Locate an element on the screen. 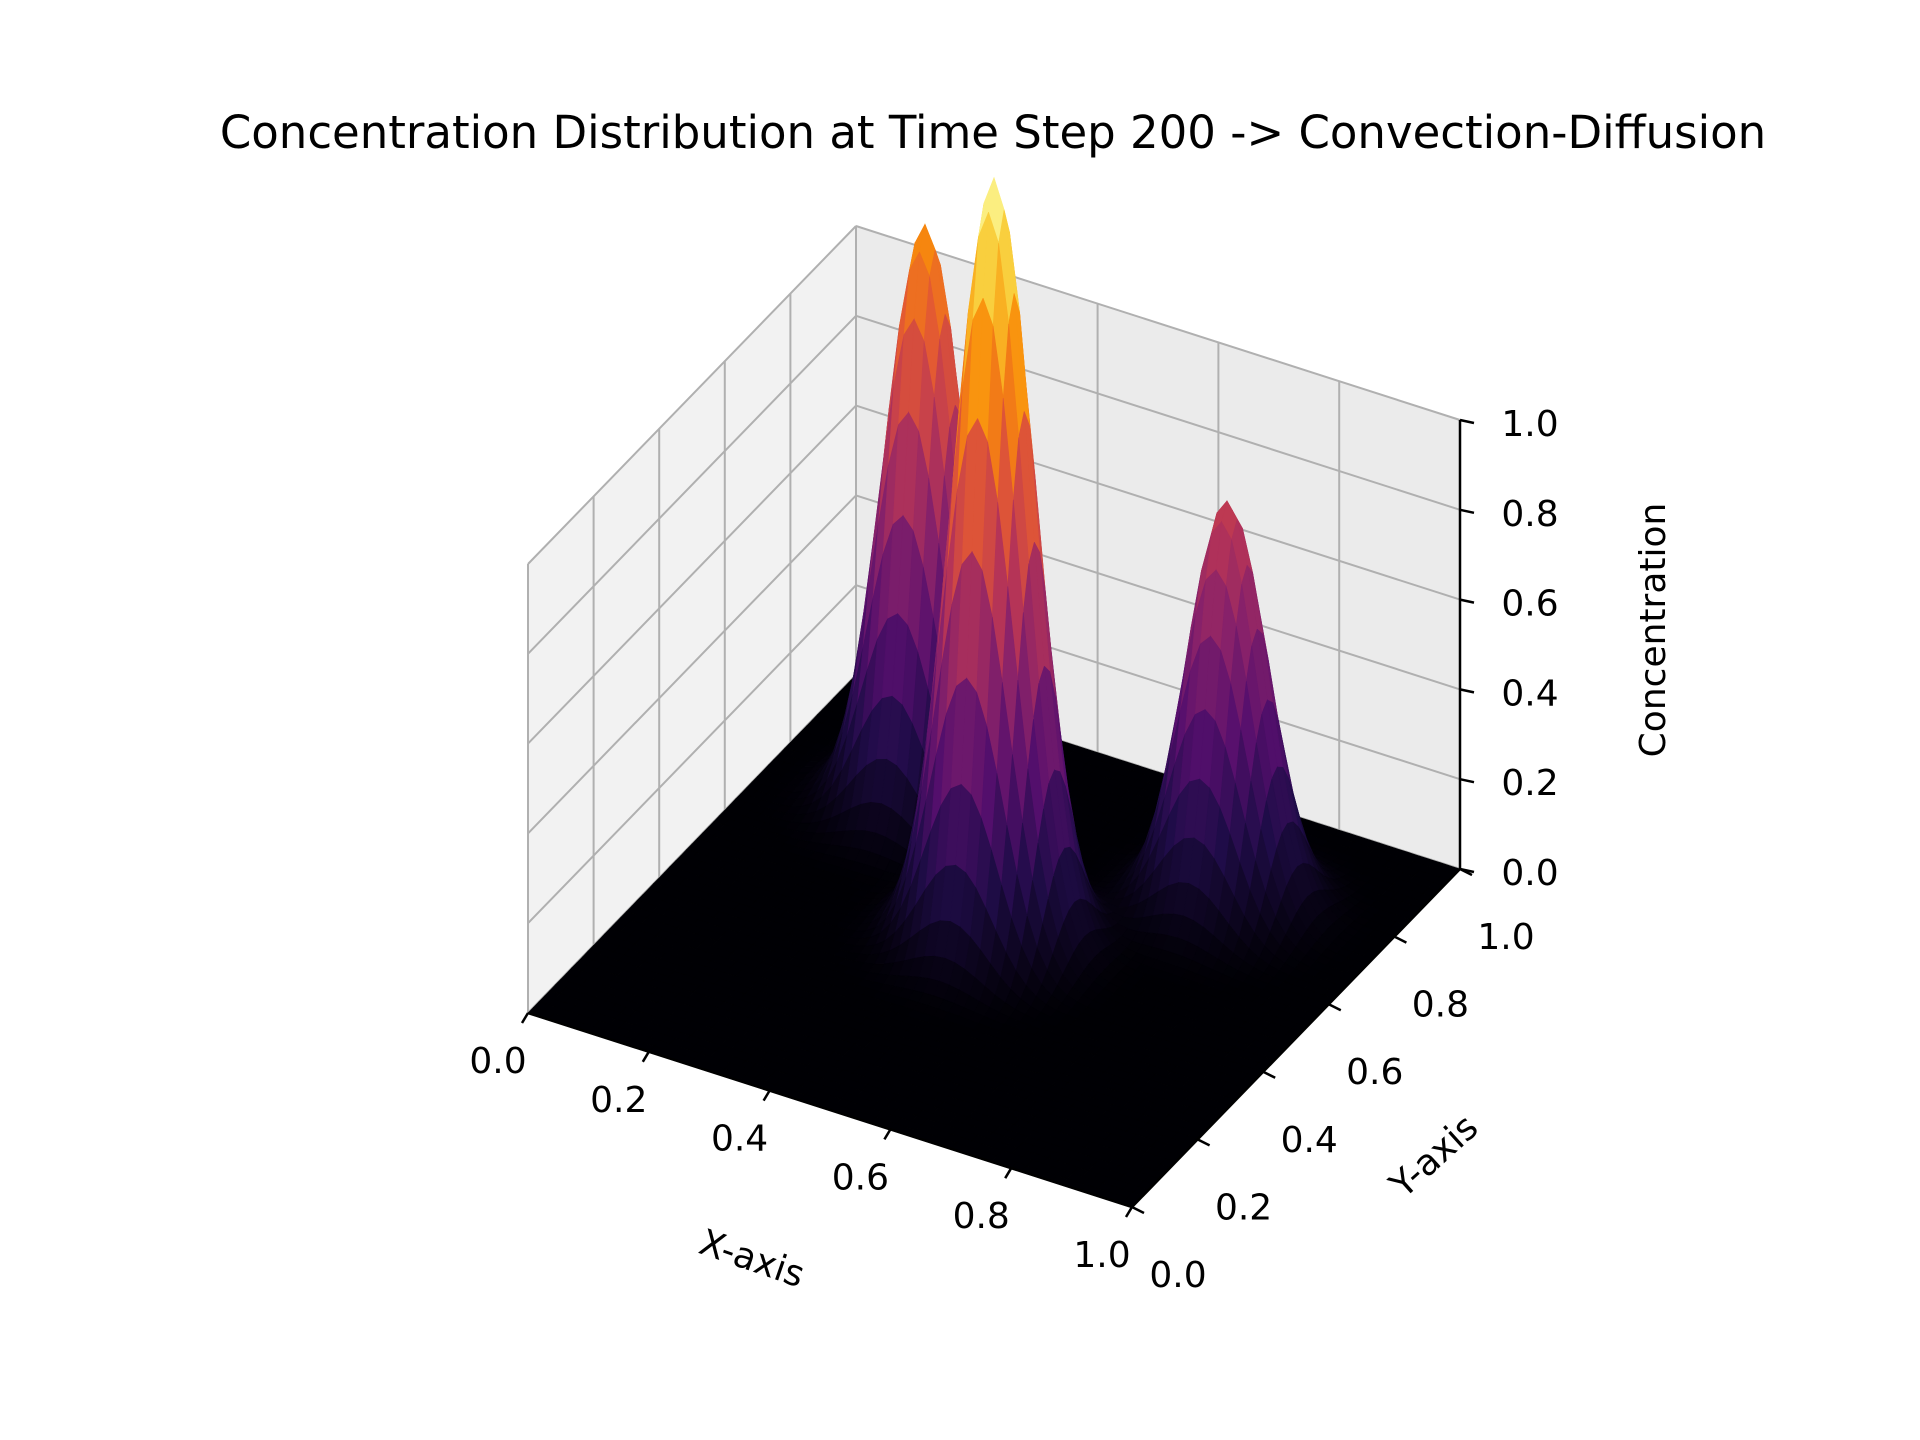 The height and width of the screenshot is (1440, 1920). x-tick-label: 0.8 is located at coordinates (981, 1216).